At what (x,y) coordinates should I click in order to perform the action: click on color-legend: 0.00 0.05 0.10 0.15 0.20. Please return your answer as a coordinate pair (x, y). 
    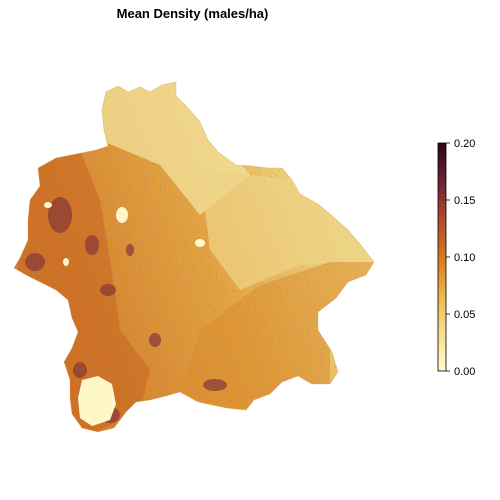
    Looking at the image, I should click on (456, 258).